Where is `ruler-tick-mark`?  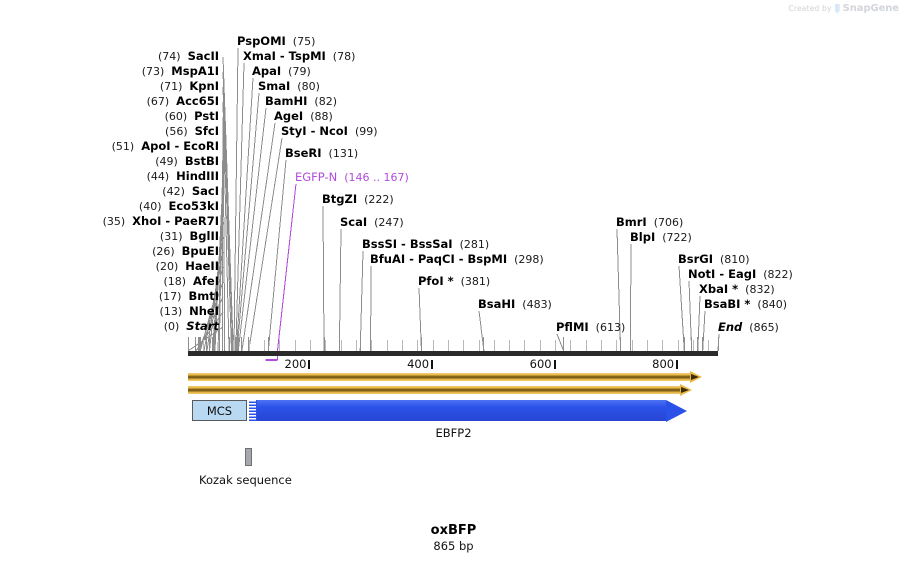 ruler-tick-mark is located at coordinates (432, 364).